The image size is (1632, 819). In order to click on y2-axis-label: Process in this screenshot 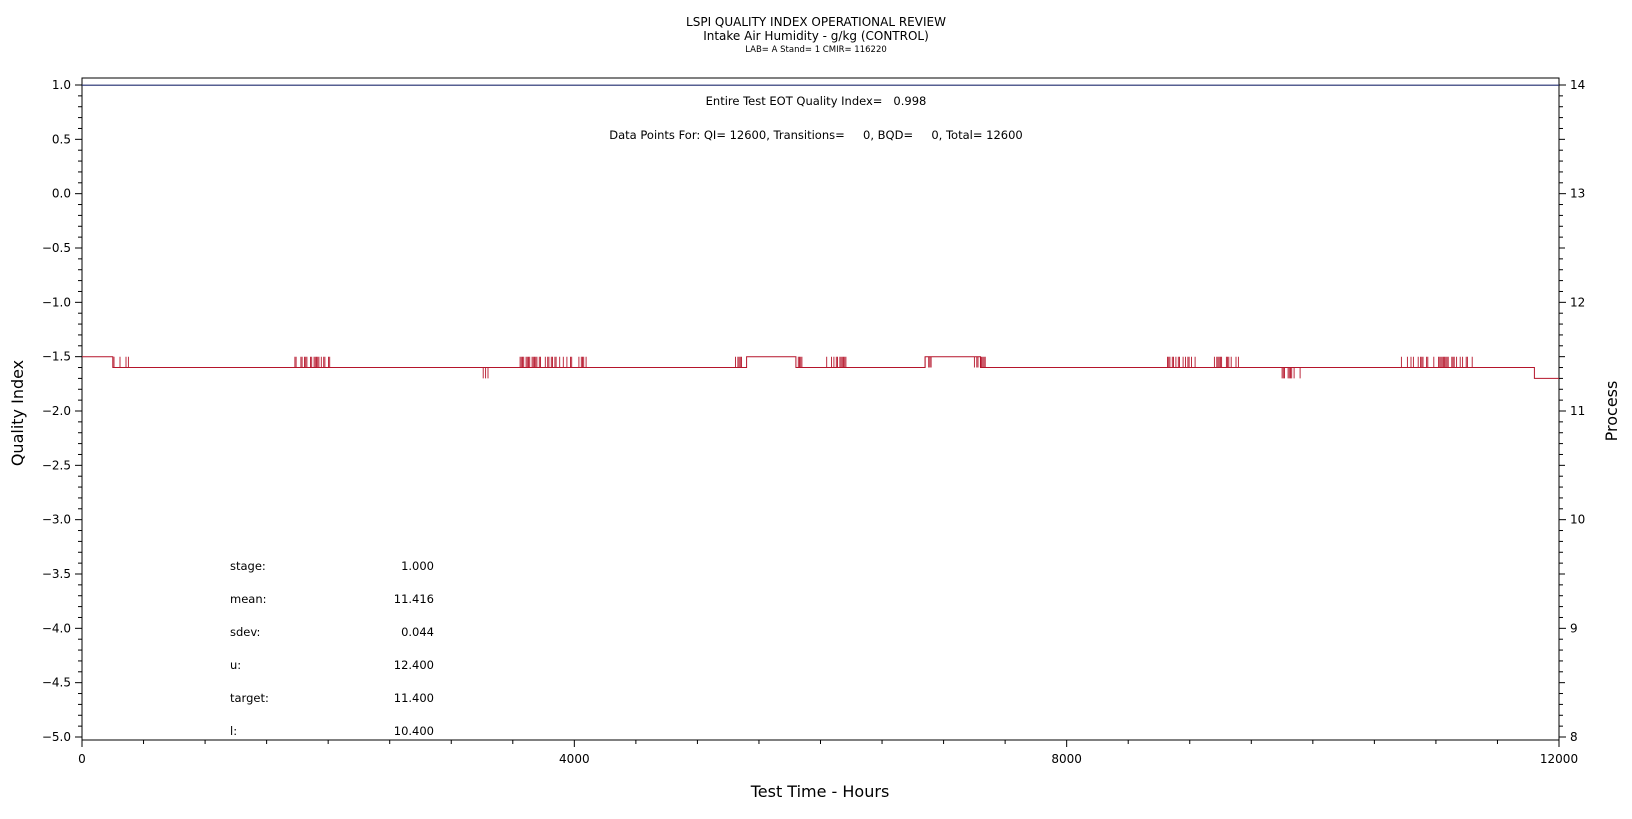, I will do `click(1611, 411)`.